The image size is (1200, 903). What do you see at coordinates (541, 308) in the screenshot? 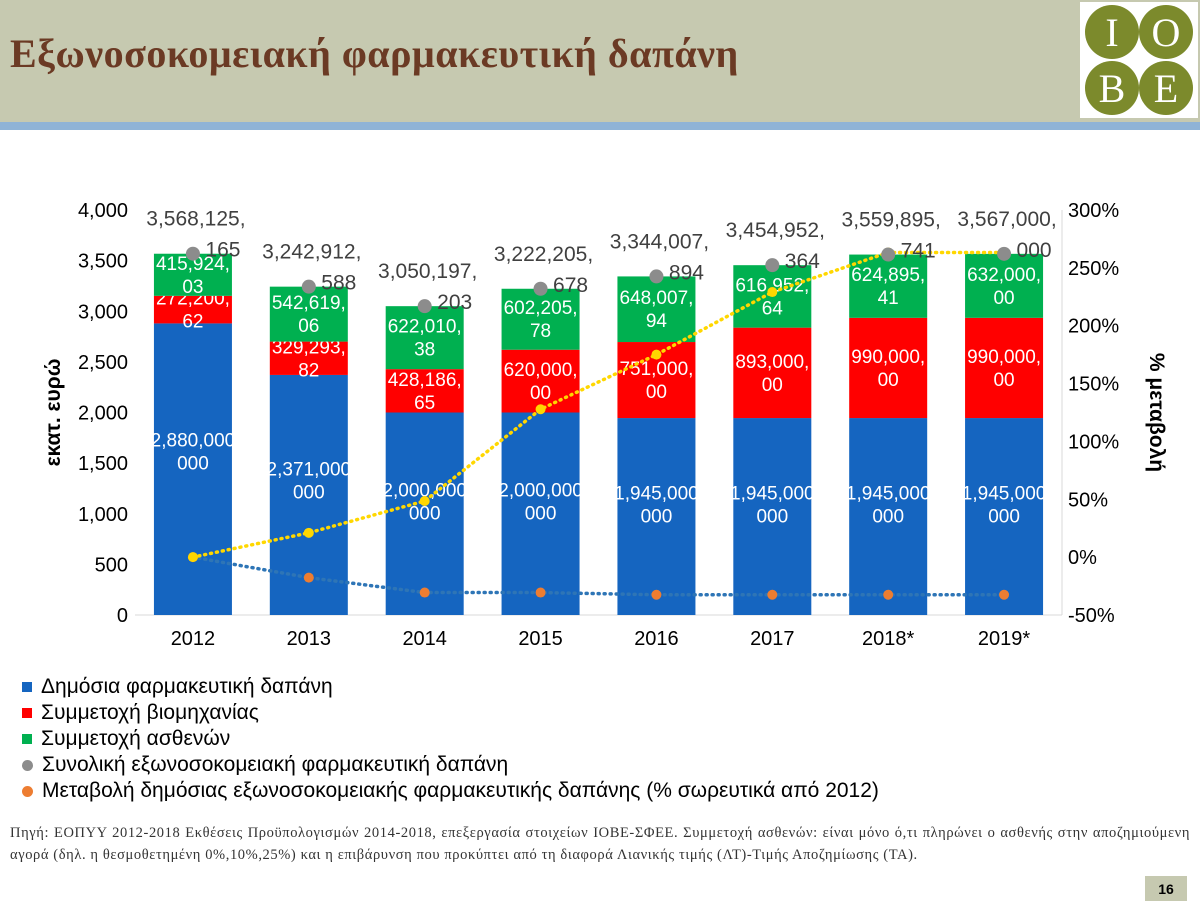
I see `bar-patients-label-line1: 602,205,` at bounding box center [541, 308].